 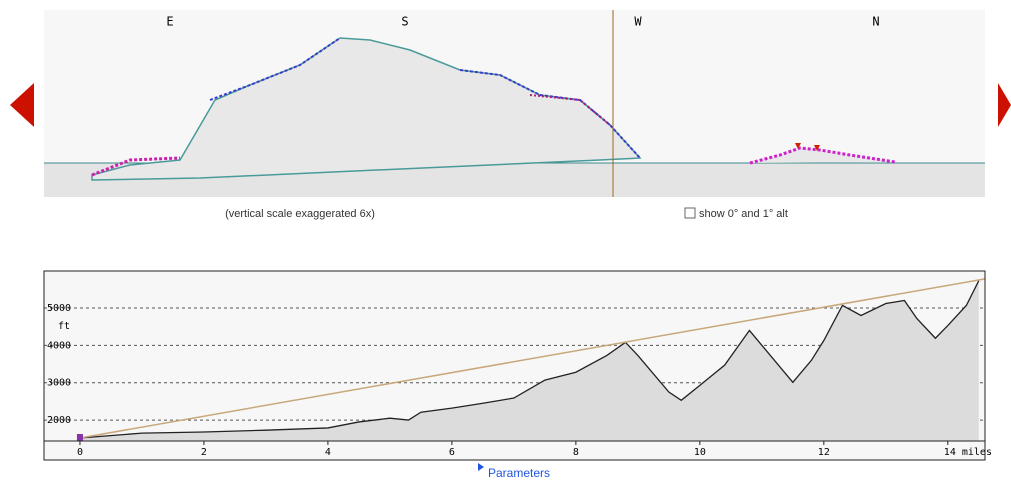 I want to click on y-tick-label: 3000, so click(x=59, y=383).